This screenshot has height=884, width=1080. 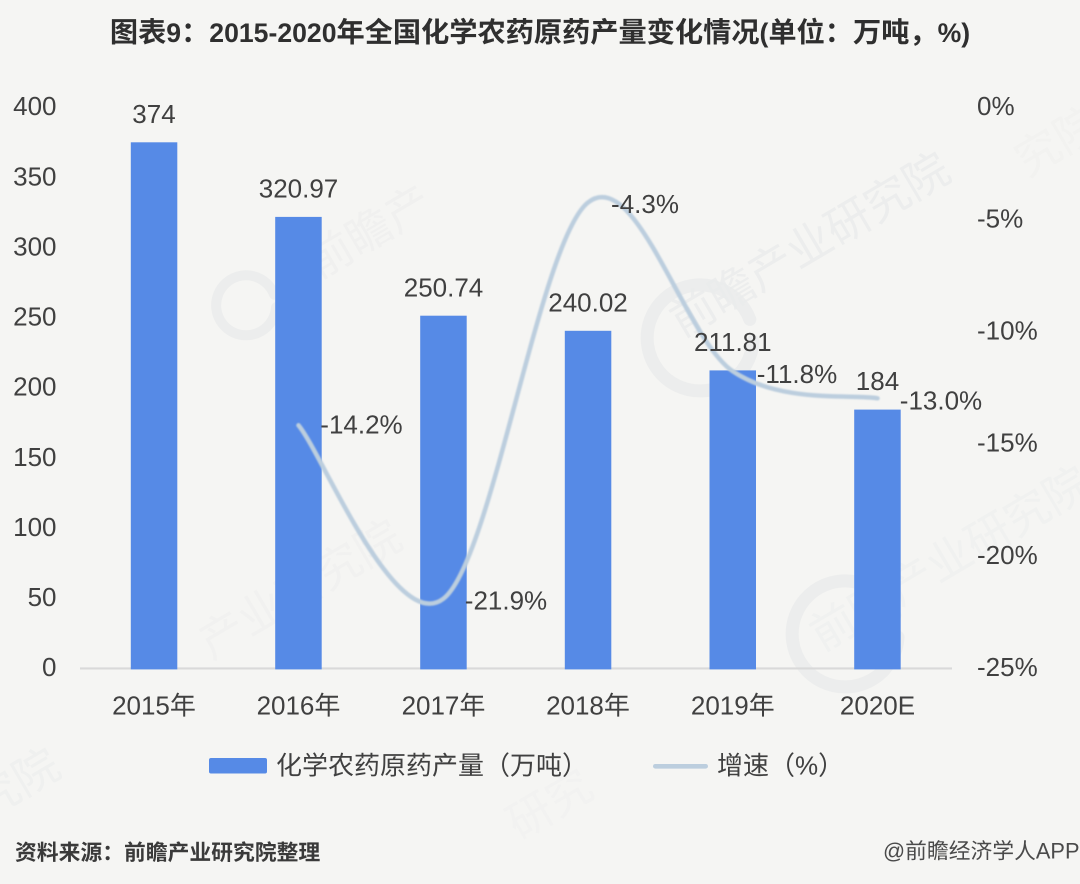 What do you see at coordinates (733, 342) in the screenshot?
I see `svg-text: 211.81` at bounding box center [733, 342].